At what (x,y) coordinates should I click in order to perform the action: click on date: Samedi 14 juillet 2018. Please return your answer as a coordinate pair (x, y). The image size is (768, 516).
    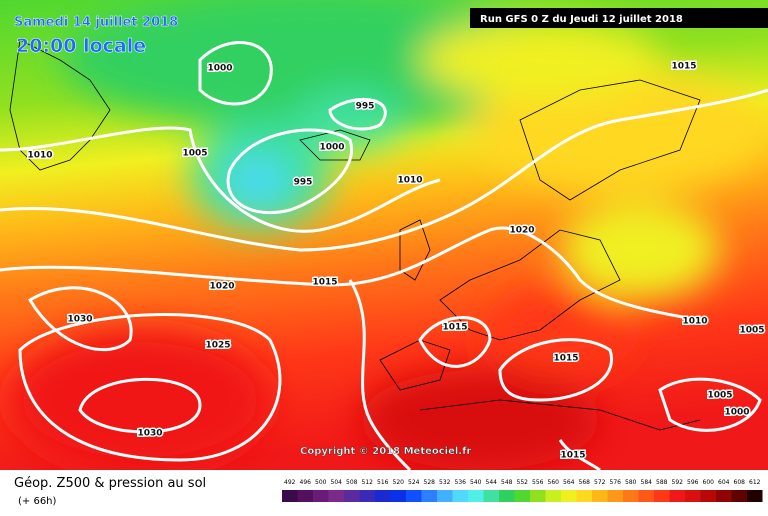
    Looking at the image, I should click on (96, 22).